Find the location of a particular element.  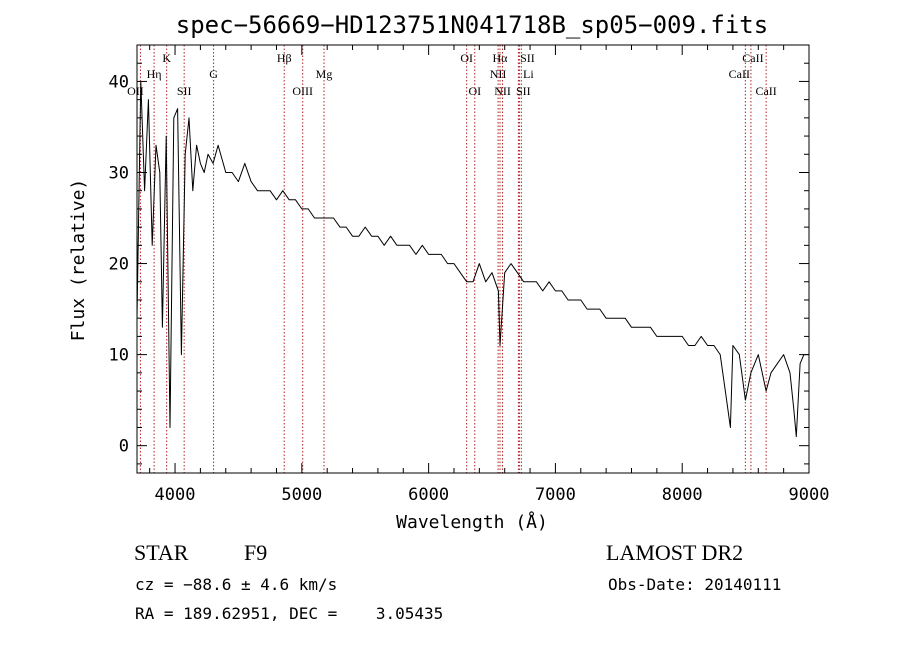

y-tick-label: 30 is located at coordinates (119, 173).